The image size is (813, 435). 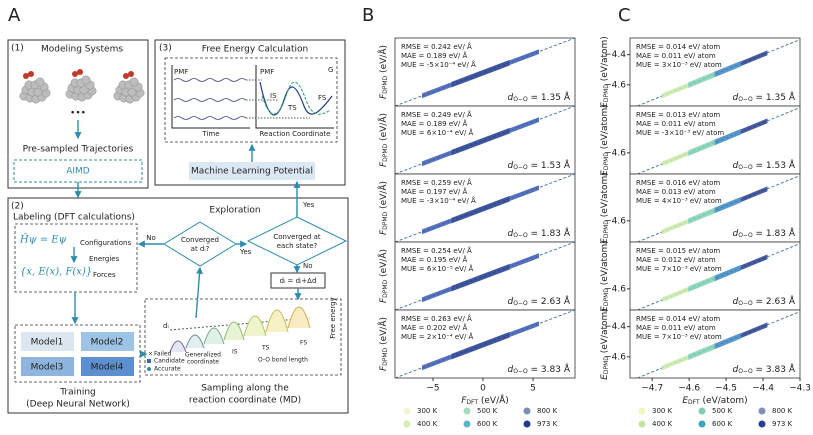 I want to click on panel-label: C, so click(x=624, y=15).